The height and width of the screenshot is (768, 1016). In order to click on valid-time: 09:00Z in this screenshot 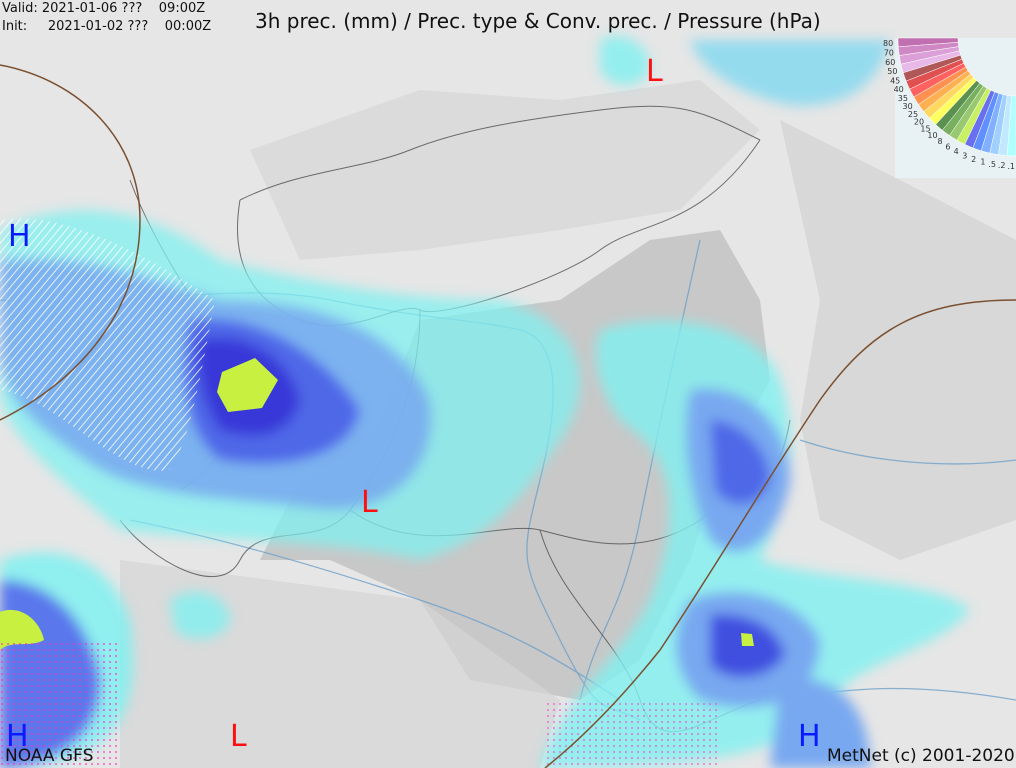, I will do `click(182, 8)`.